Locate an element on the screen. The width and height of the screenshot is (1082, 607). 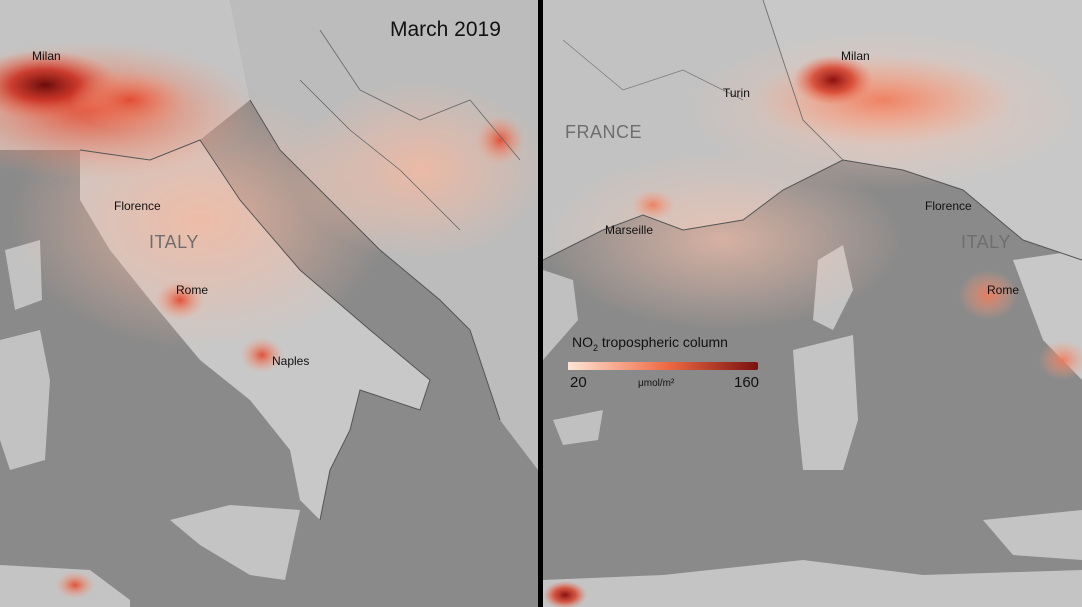
land-balearic is located at coordinates (578, 427).